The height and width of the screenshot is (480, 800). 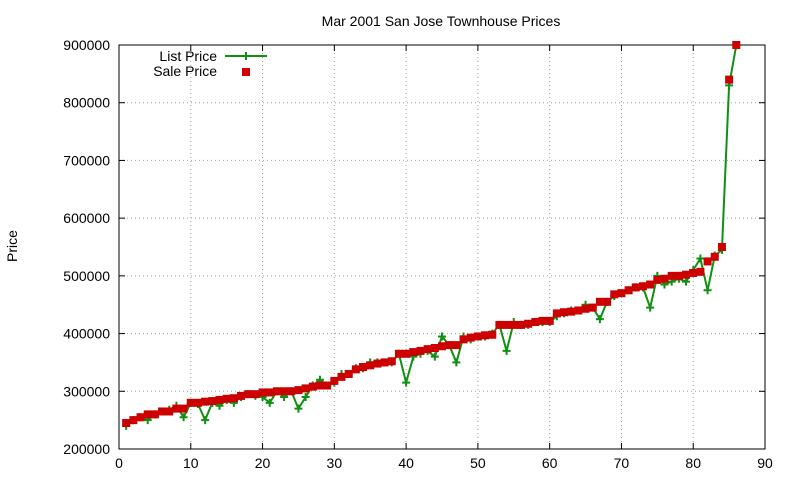 What do you see at coordinates (622, 463) in the screenshot?
I see `x-tick-label: 70` at bounding box center [622, 463].